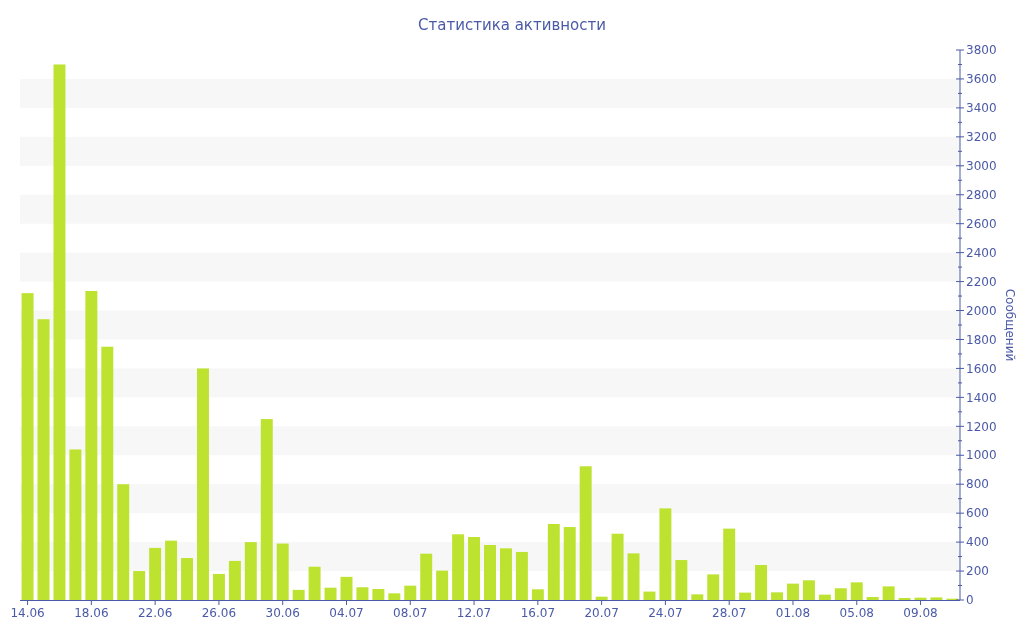 Image resolution: width=1024 pixels, height=640 pixels. I want to click on y-tick-label: 2800, so click(981, 194).